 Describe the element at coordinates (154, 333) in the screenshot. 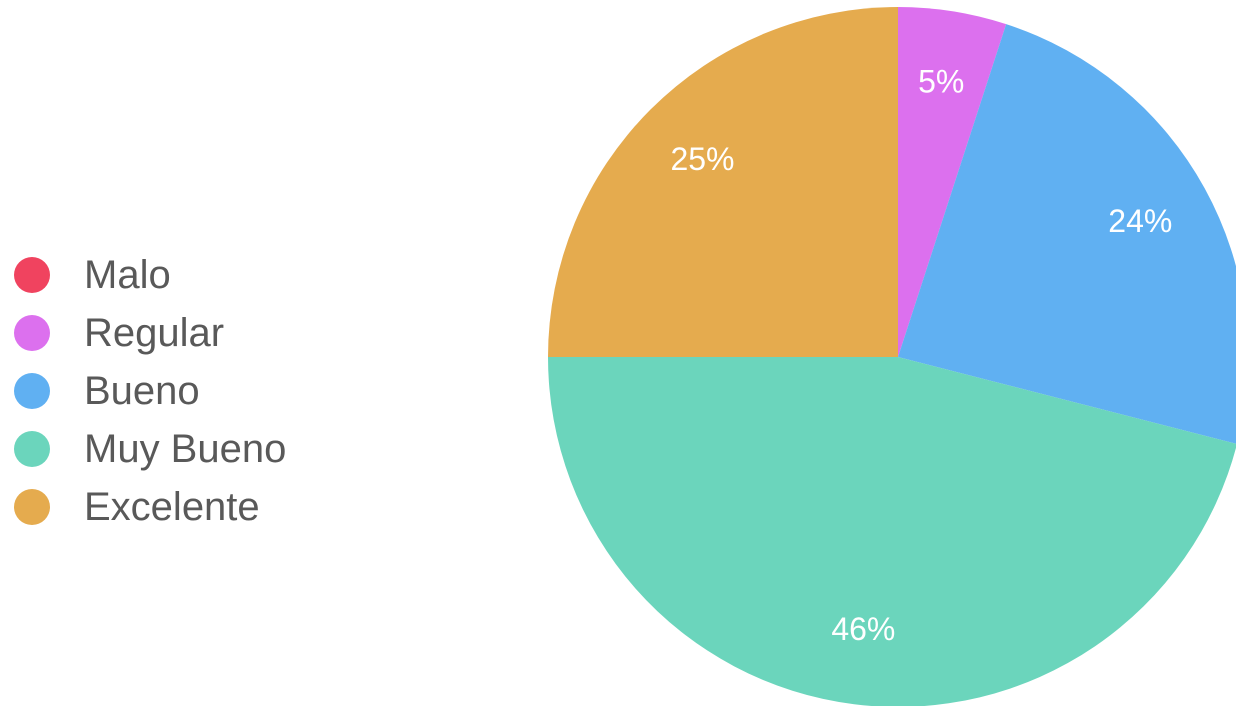

I see `legend-label-regular: Regular` at that location.